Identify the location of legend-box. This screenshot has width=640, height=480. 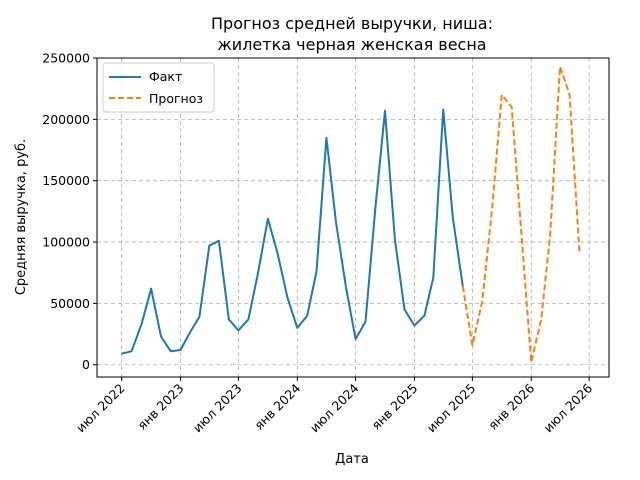
(158, 87).